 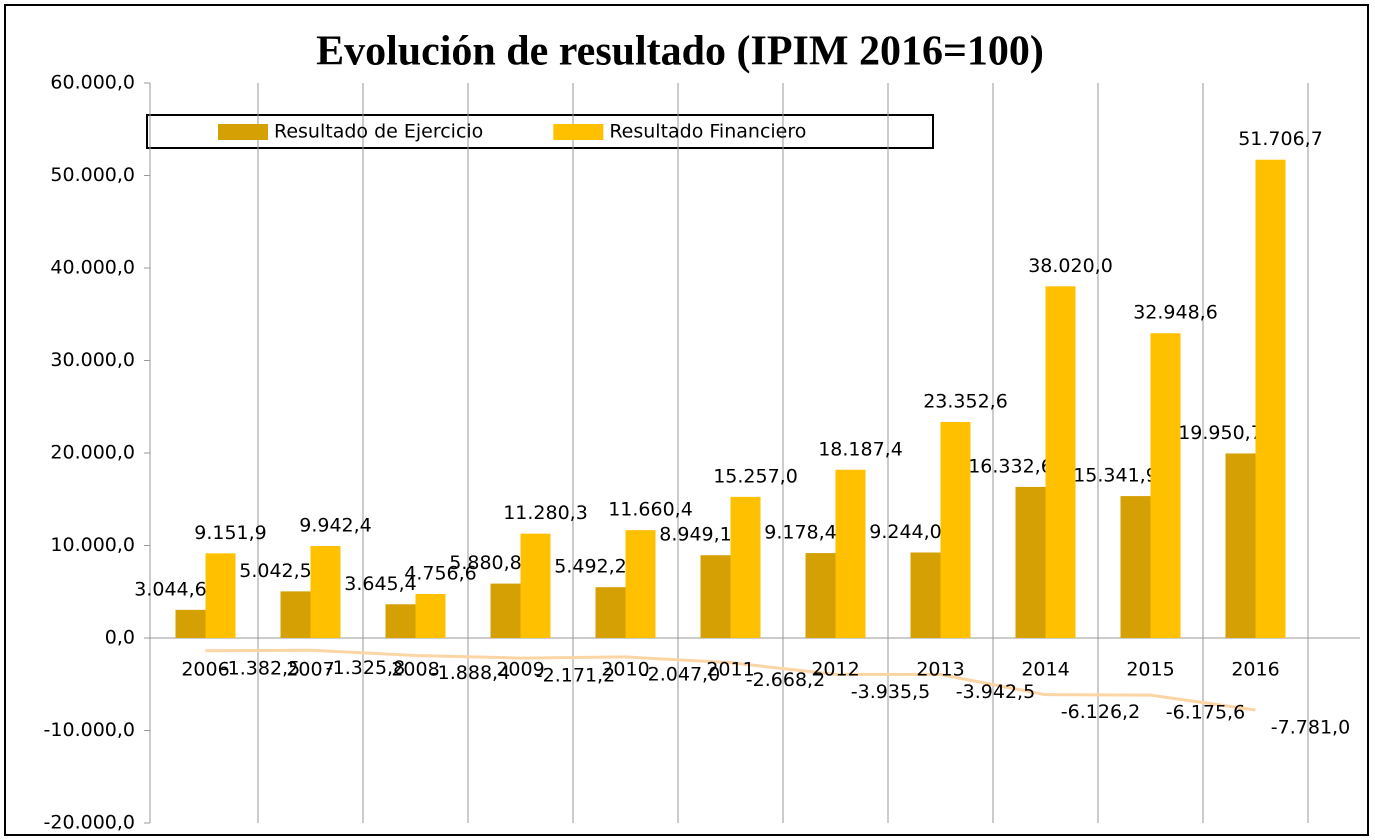 What do you see at coordinates (785, 680) in the screenshot?
I see `data-label: -2.668,2` at bounding box center [785, 680].